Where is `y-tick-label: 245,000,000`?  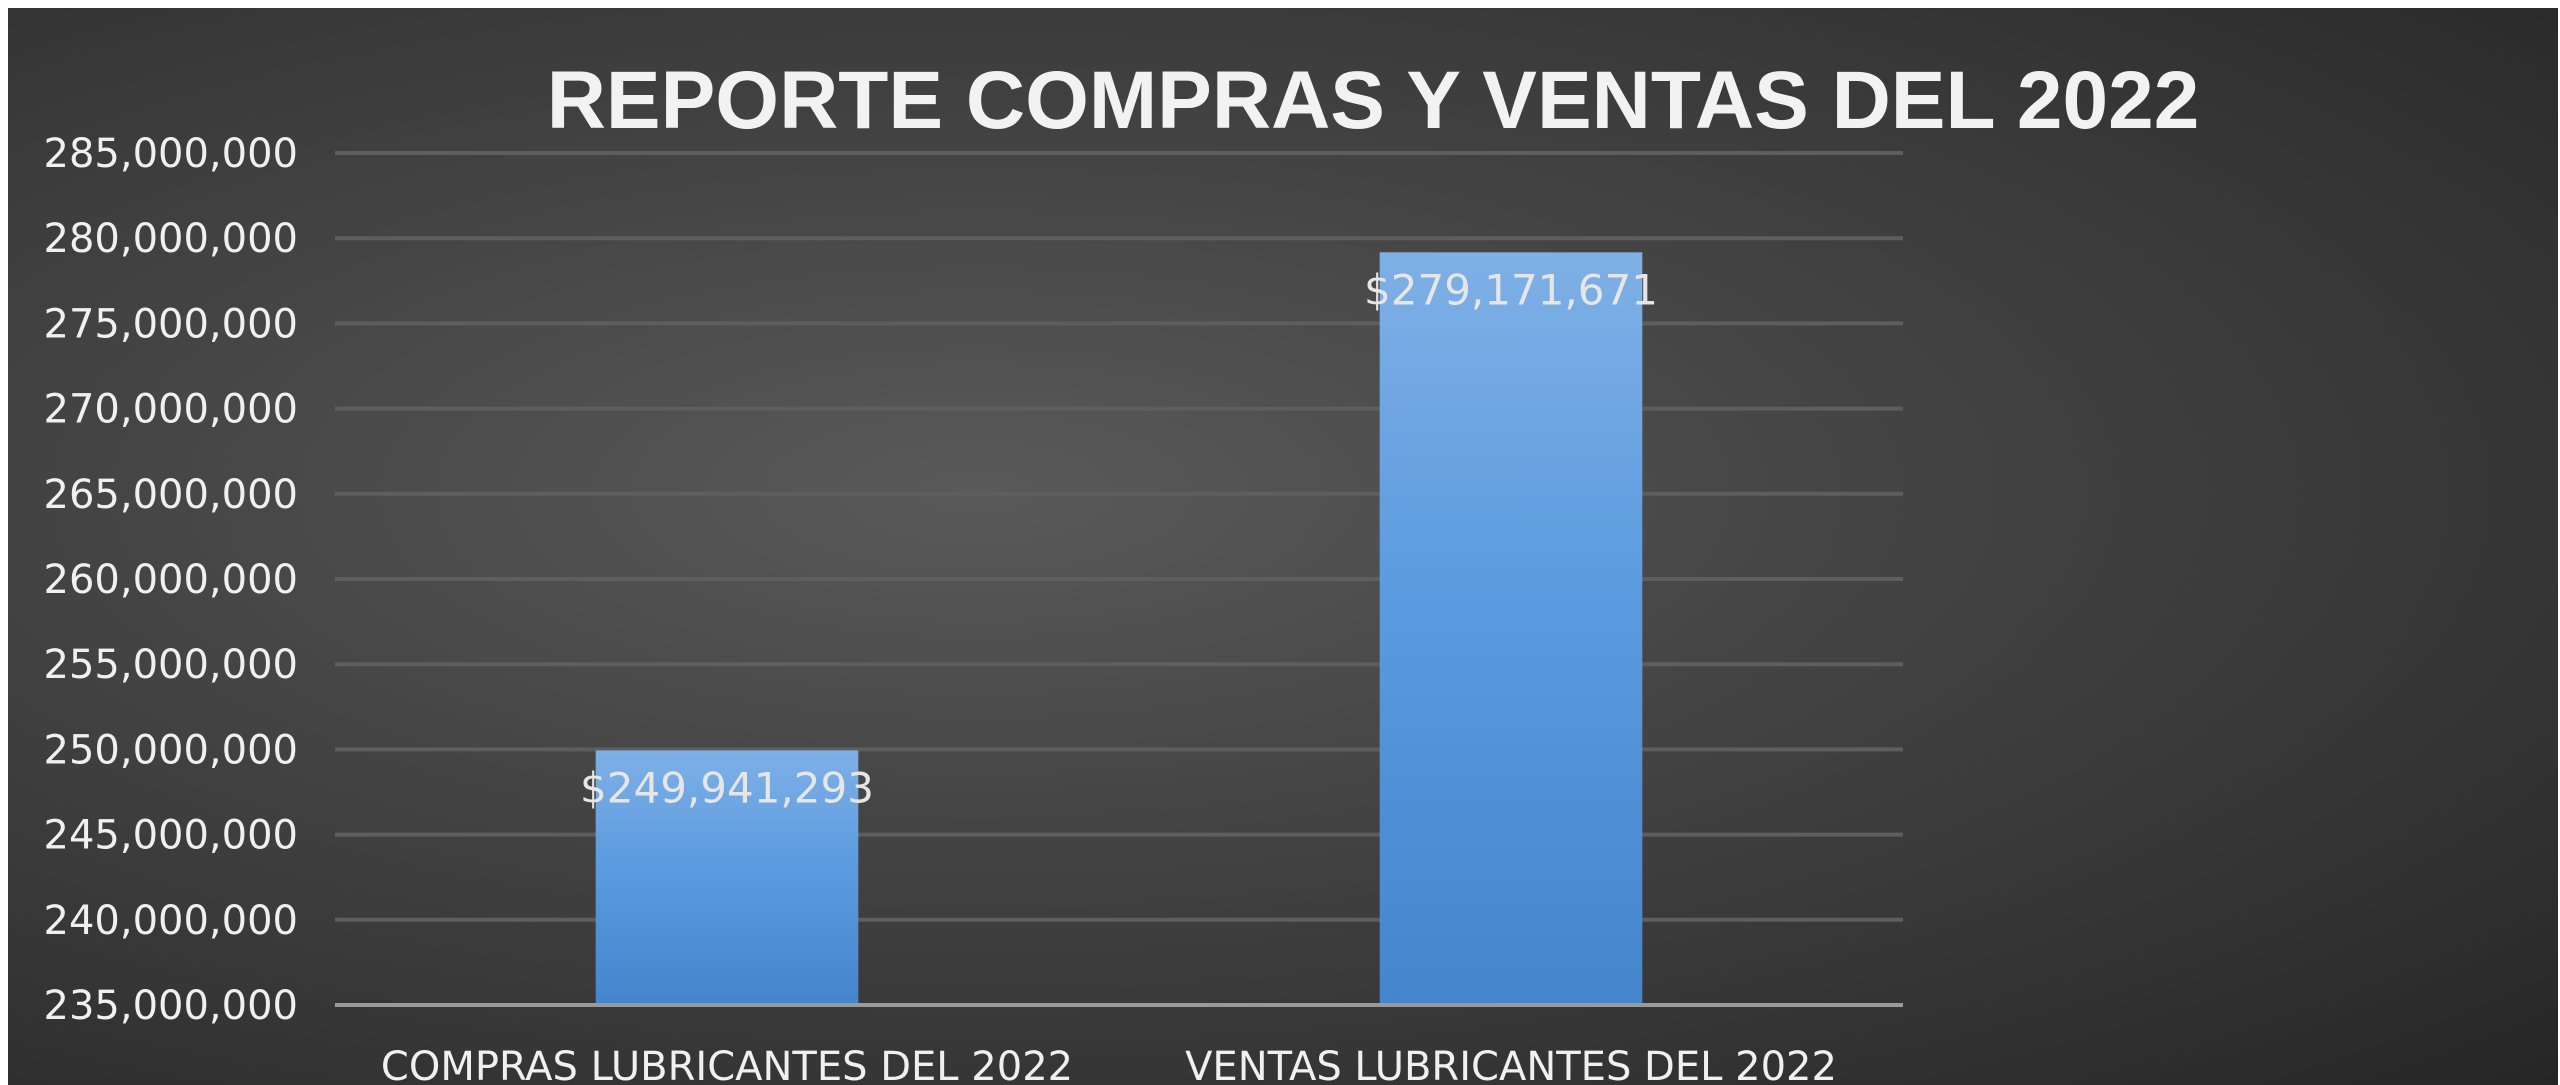 y-tick-label: 245,000,000 is located at coordinates (171, 836).